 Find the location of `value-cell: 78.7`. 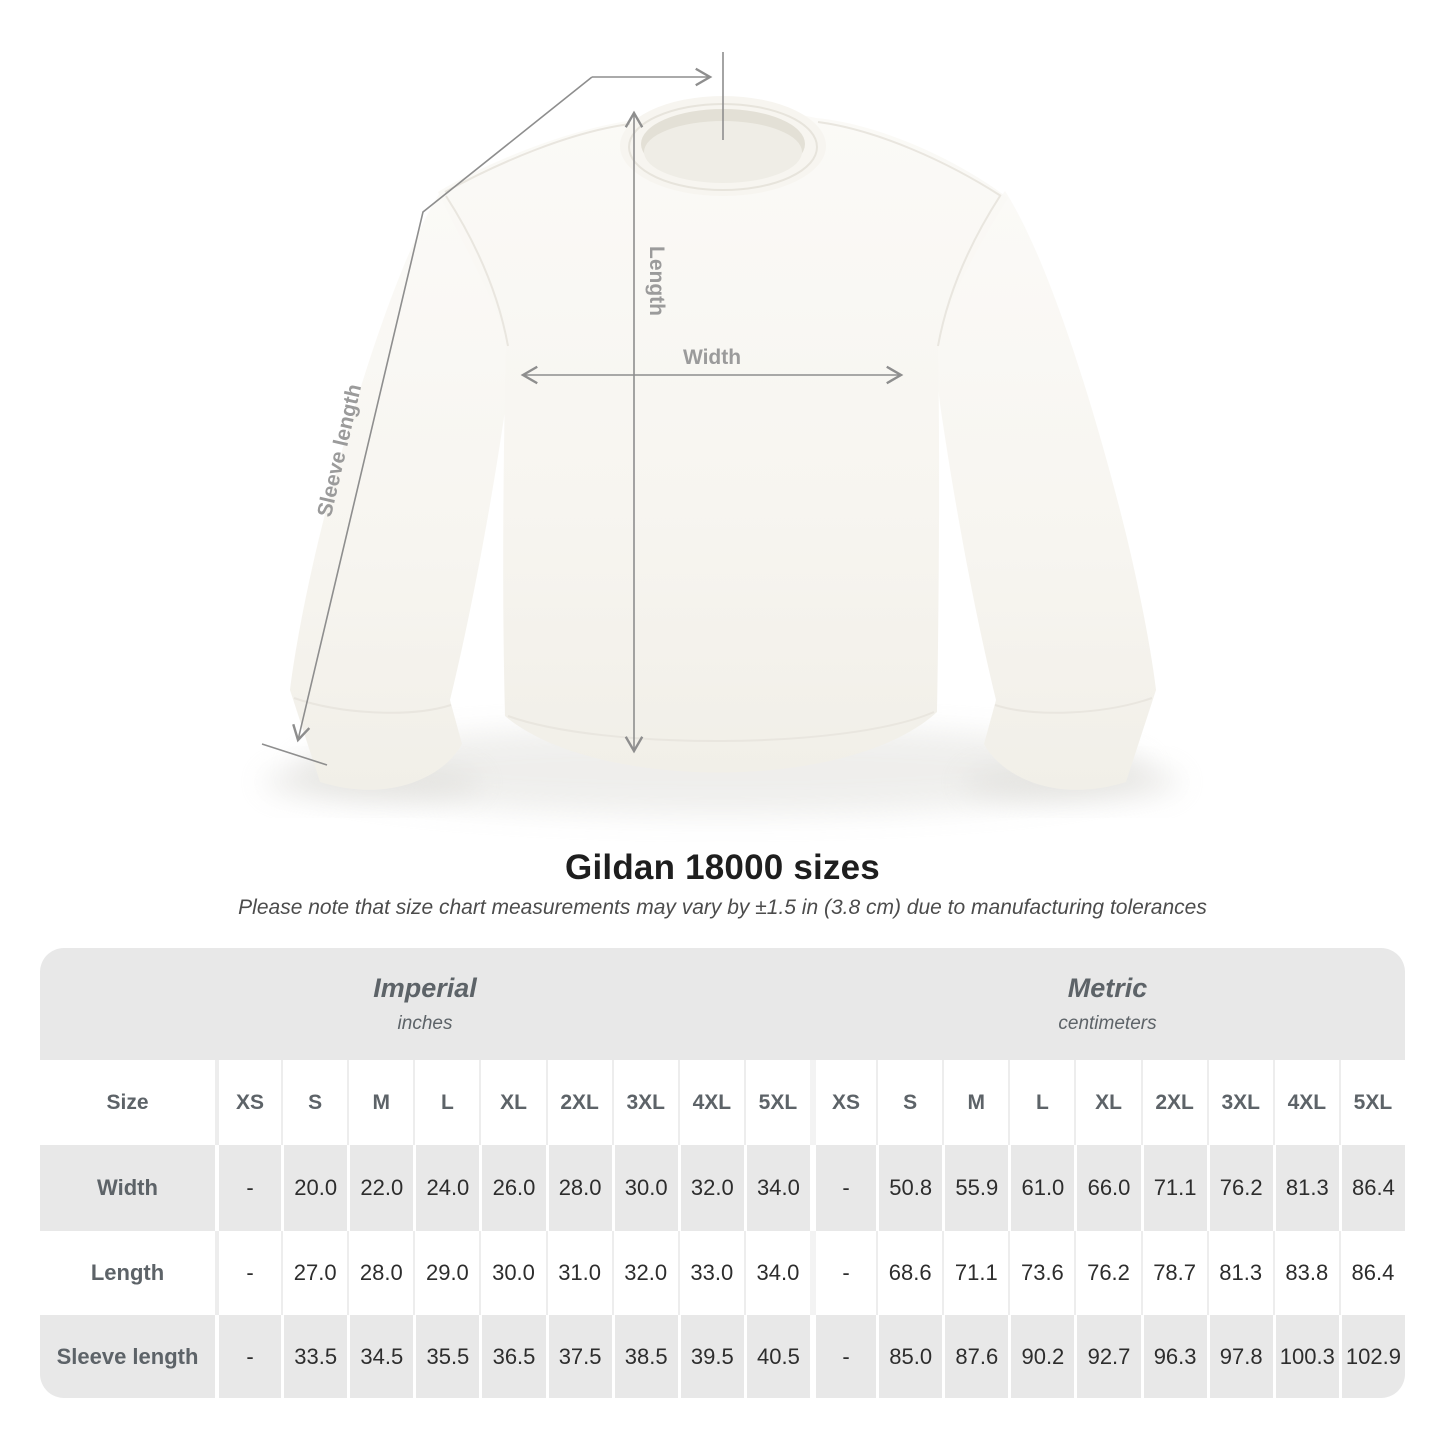

value-cell: 78.7 is located at coordinates (1173, 1273).